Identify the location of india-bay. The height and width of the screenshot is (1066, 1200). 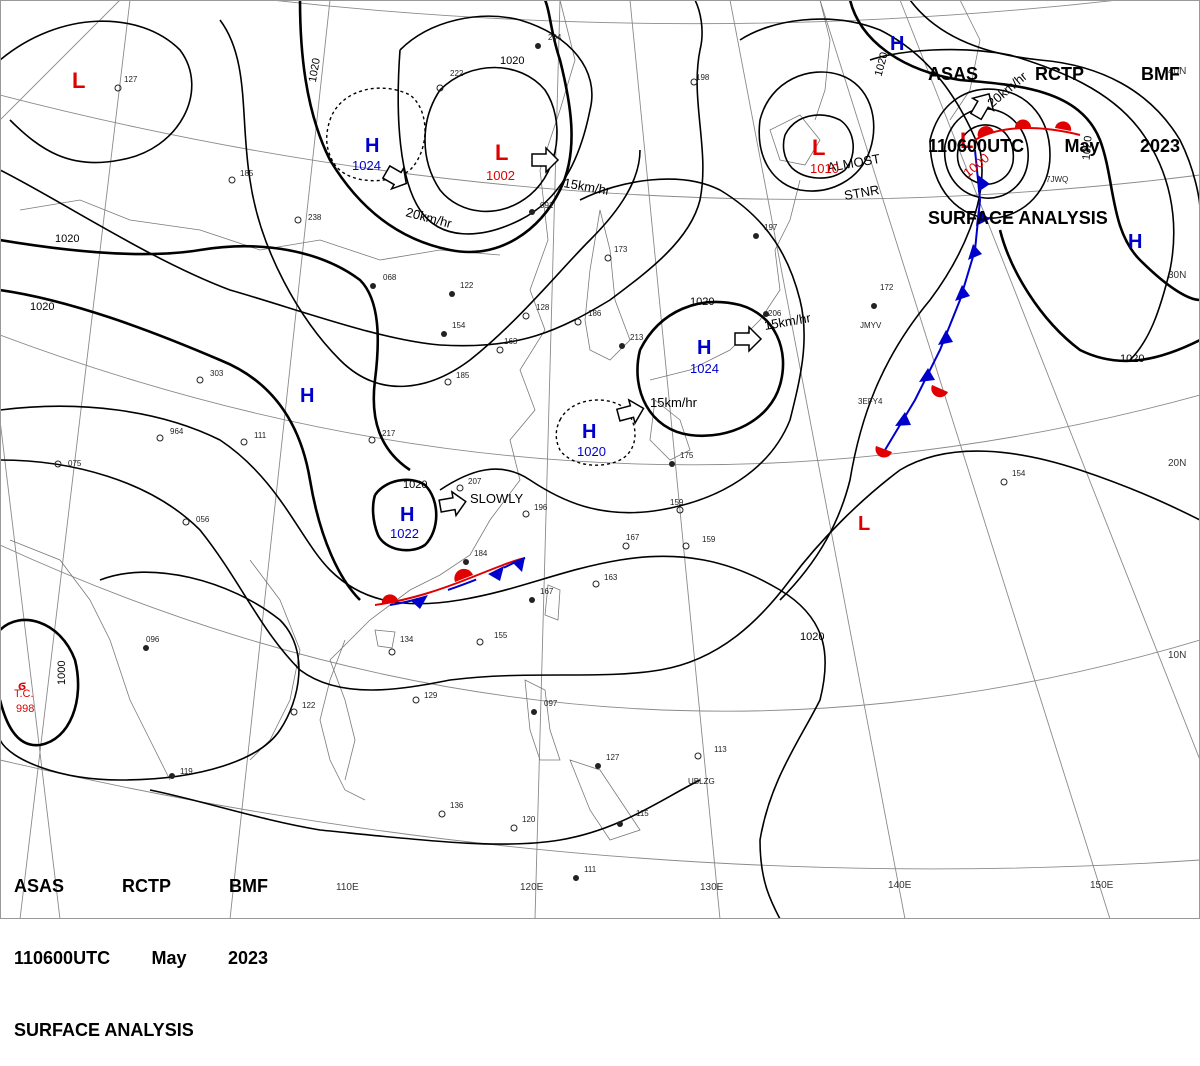
(90, 660).